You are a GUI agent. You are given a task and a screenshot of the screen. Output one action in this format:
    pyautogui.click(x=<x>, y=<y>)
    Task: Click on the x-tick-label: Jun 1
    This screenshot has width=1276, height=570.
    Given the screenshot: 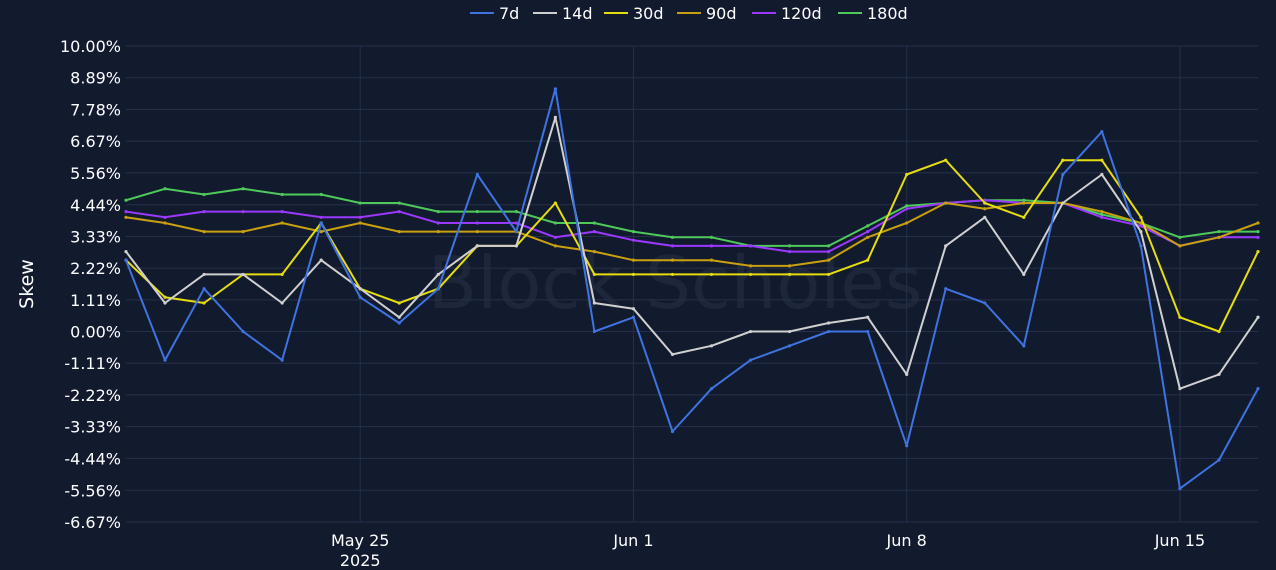 What is the action you would take?
    pyautogui.click(x=632, y=540)
    